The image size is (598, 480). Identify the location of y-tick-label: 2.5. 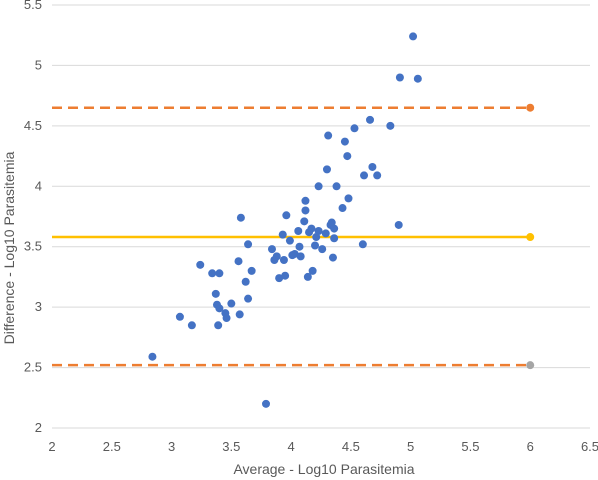
(33, 367).